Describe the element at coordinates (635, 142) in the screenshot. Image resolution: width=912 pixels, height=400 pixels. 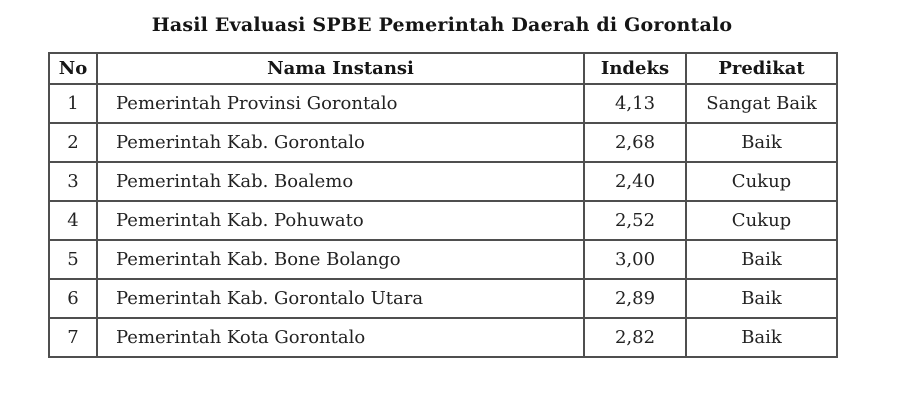
I see `cell-indeks: 2,68` at that location.